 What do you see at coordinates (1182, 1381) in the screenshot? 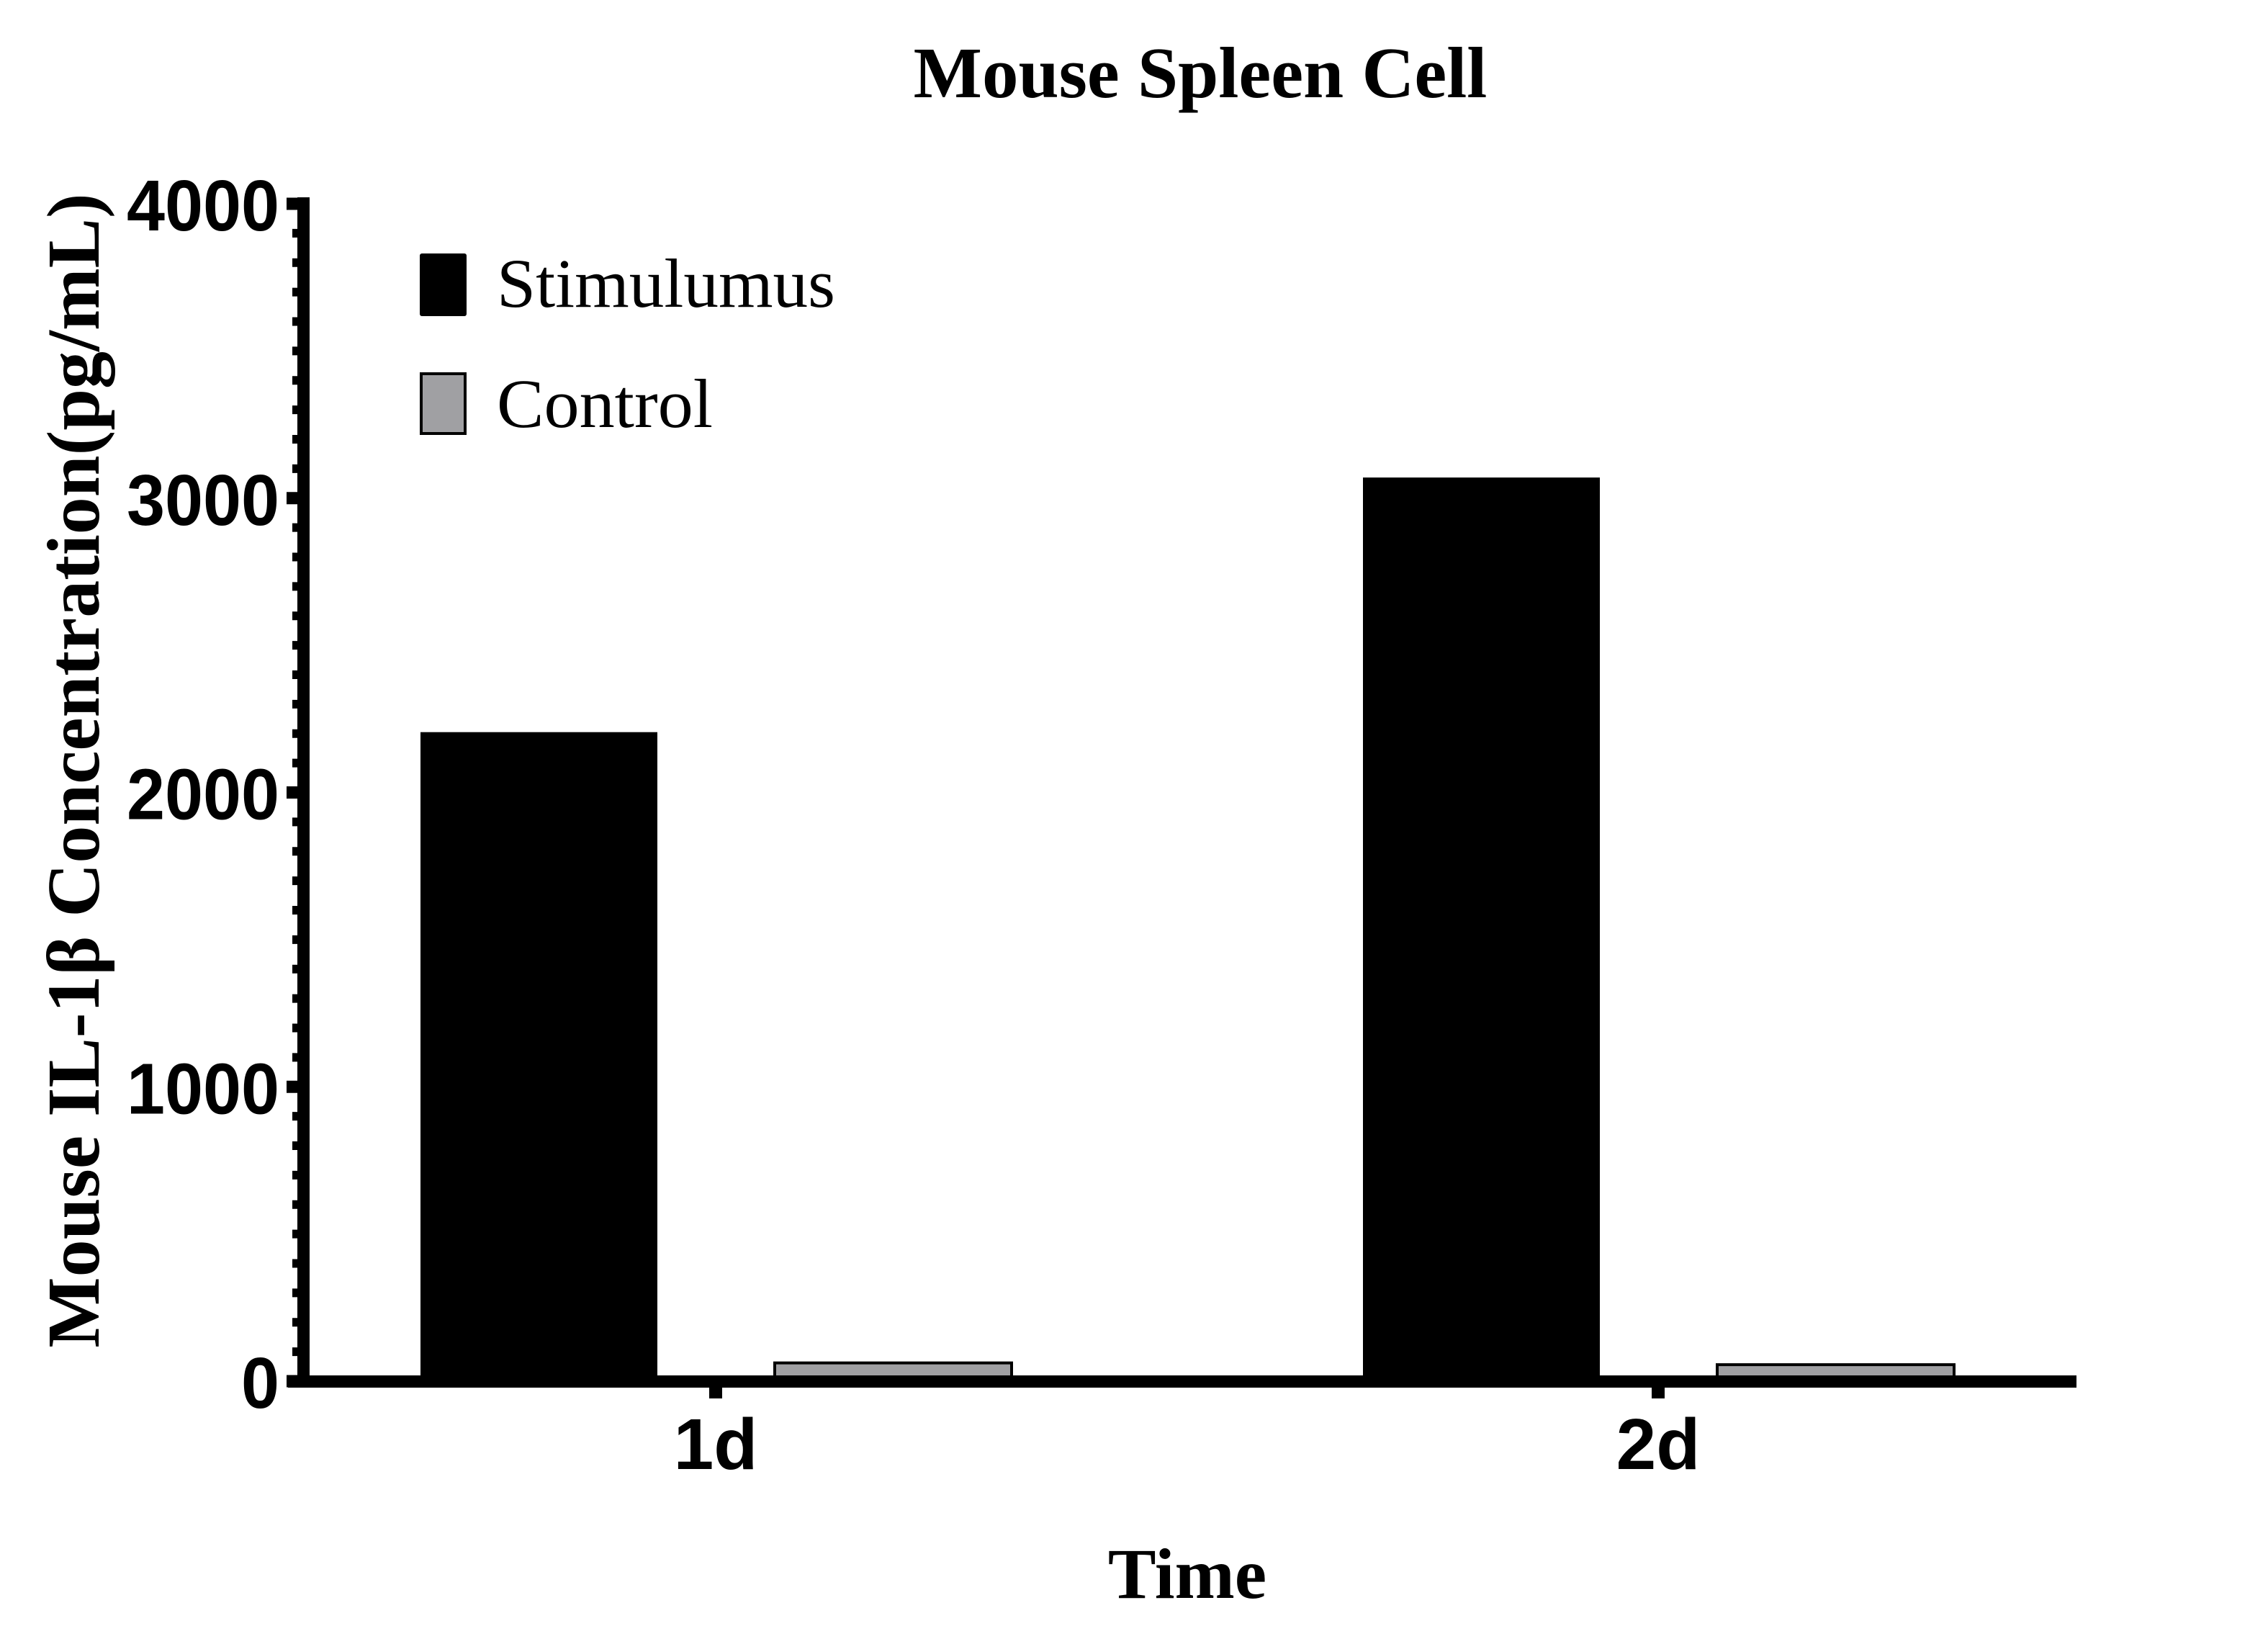
I see `x-axis-line` at bounding box center [1182, 1381].